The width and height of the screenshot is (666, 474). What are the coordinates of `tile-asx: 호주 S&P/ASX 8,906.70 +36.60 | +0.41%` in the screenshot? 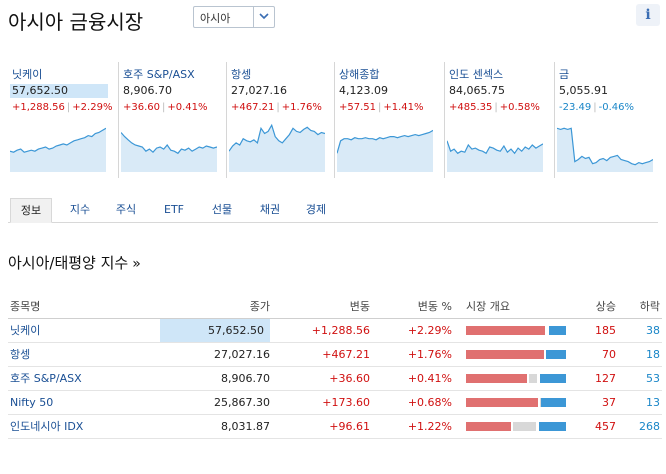 It's located at (167, 120).